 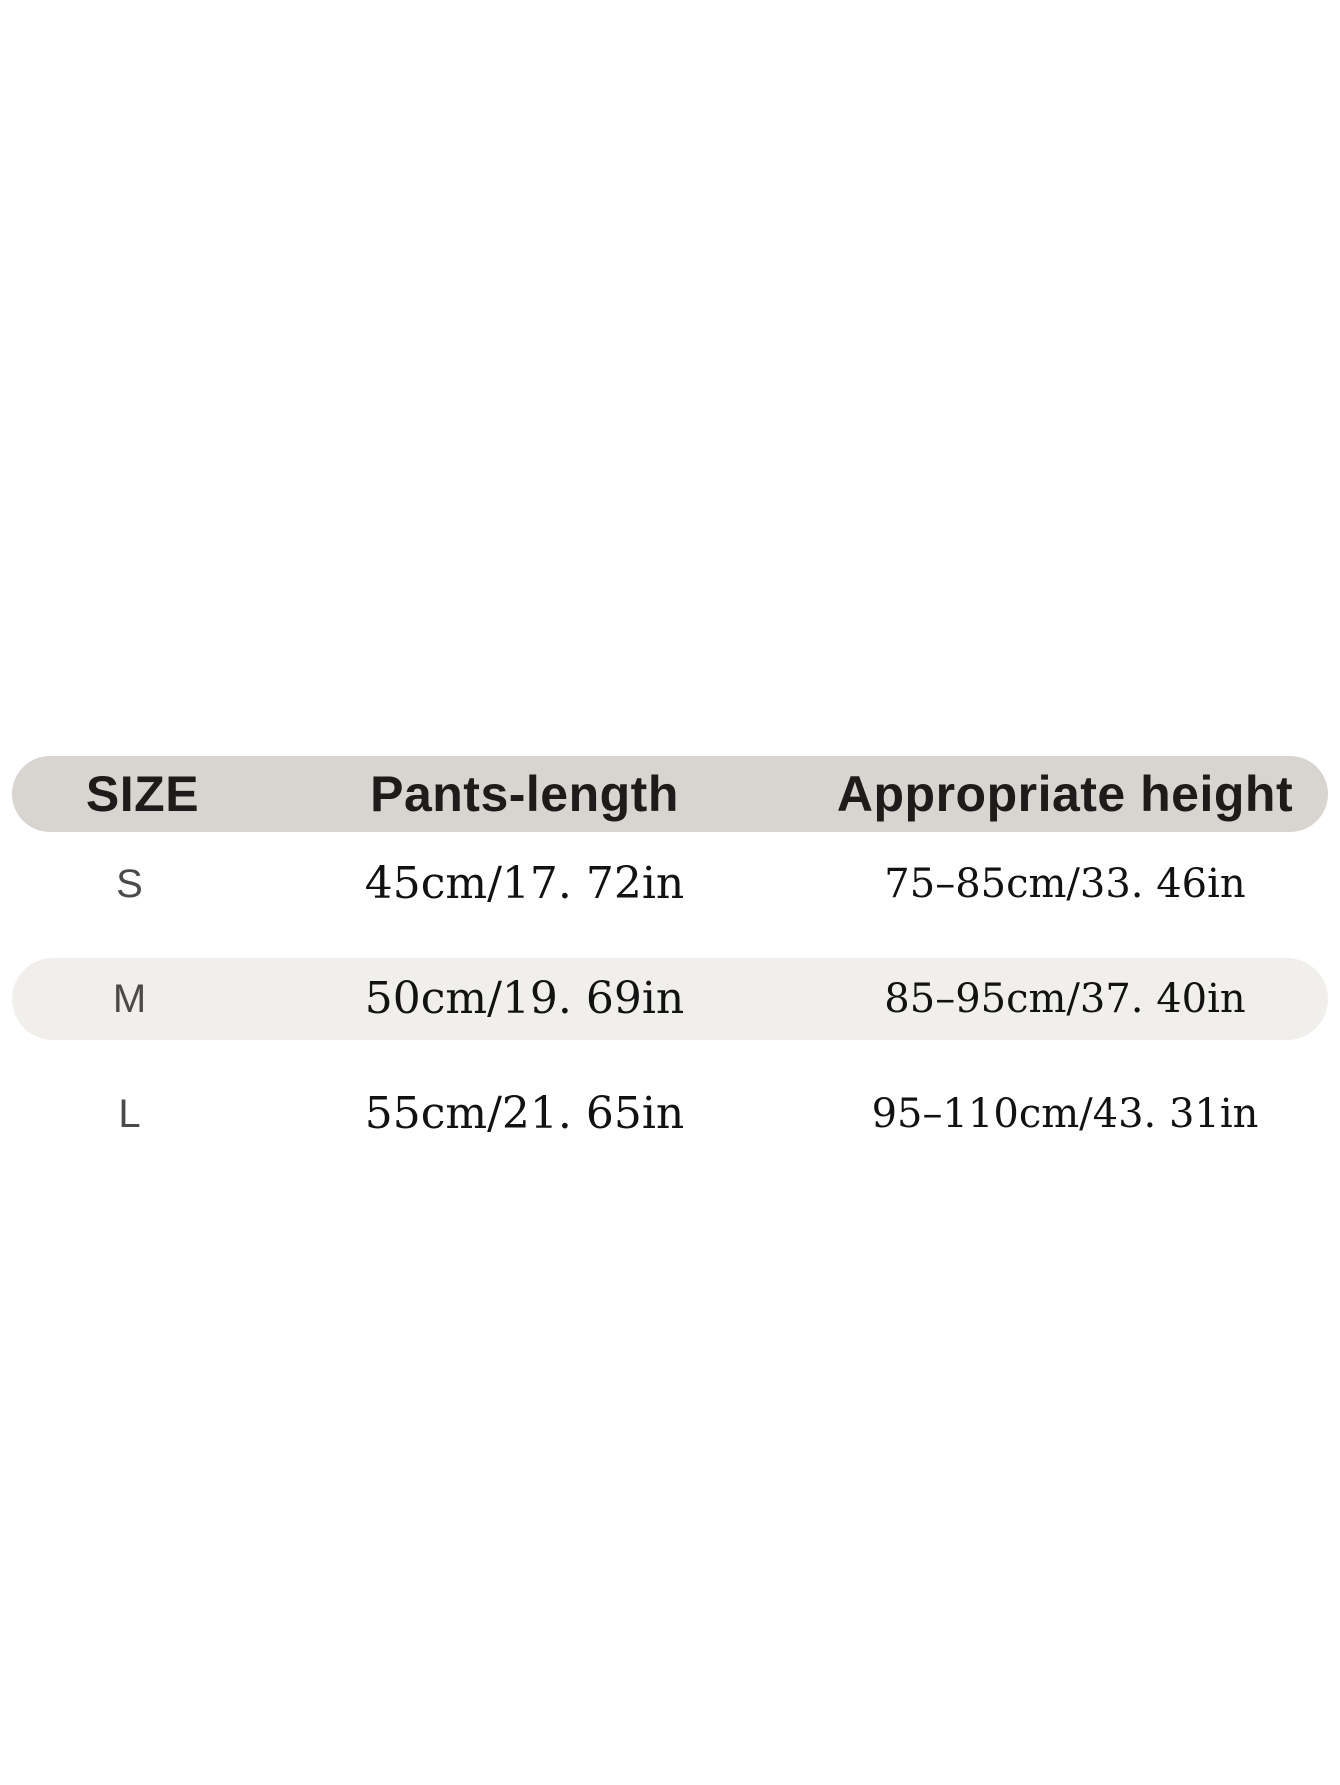 I want to click on table-row-size-m: M 50cm/19. 69in 85–95cm/37. 40in, so click(x=670, y=999).